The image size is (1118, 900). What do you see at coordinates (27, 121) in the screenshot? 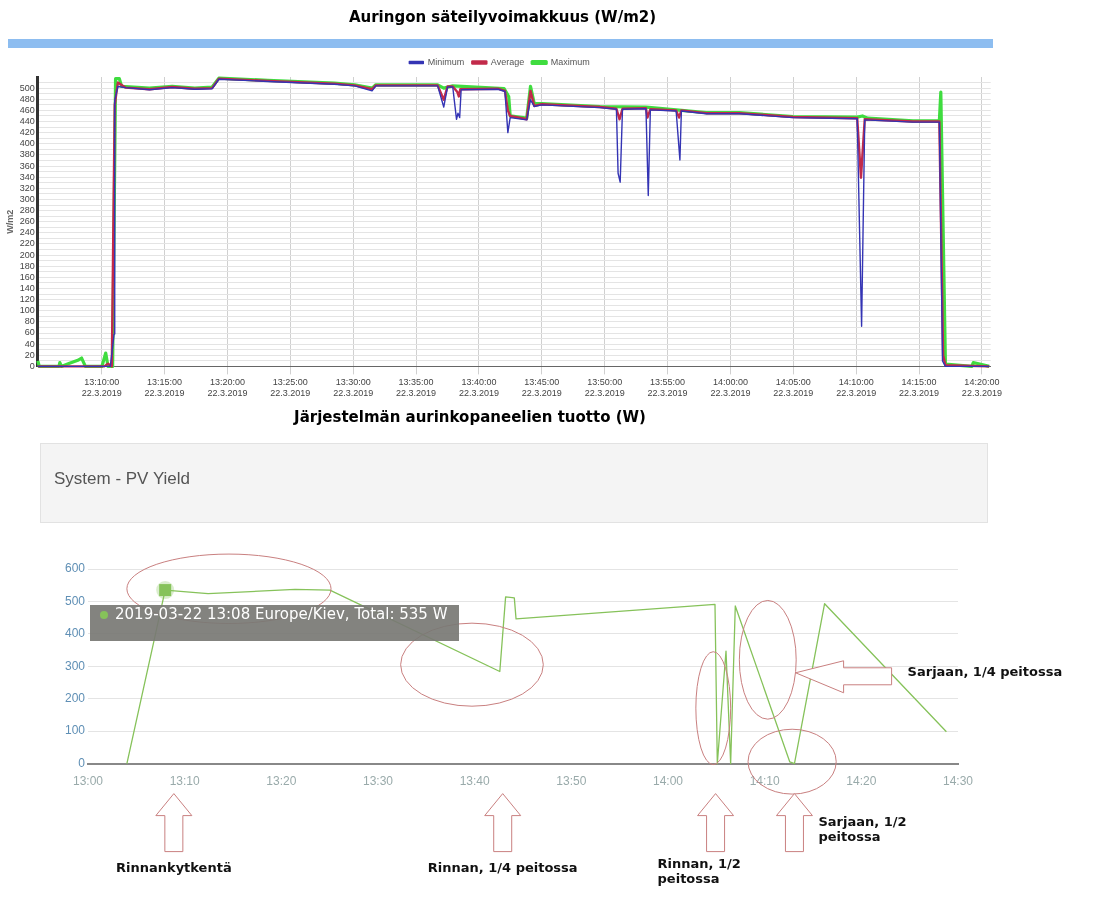
I see `y-tick-label: 440` at bounding box center [27, 121].